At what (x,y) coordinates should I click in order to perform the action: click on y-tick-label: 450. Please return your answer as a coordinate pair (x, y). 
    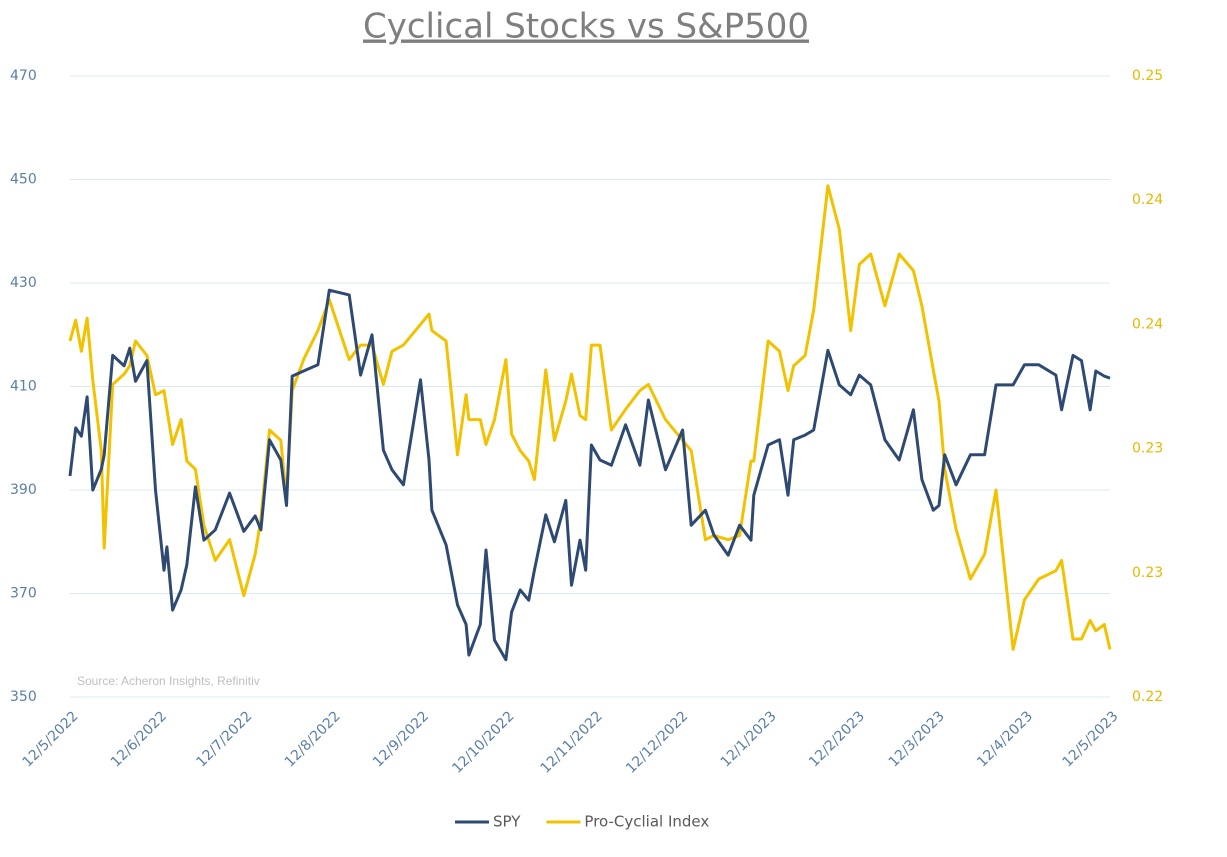
    Looking at the image, I should click on (23, 180).